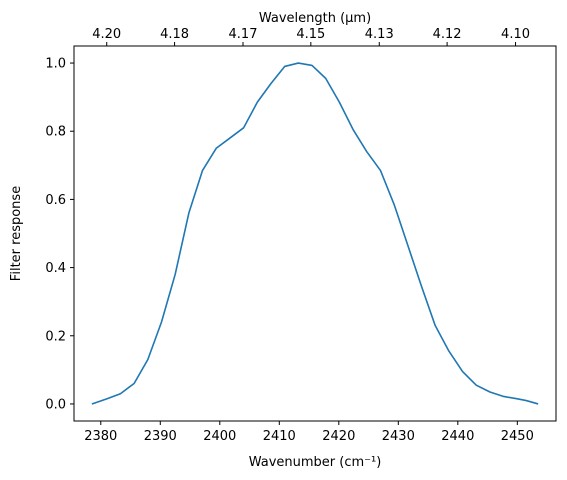 The image size is (567, 480). I want to click on top-x-tick-label: 4.20, so click(106, 34).